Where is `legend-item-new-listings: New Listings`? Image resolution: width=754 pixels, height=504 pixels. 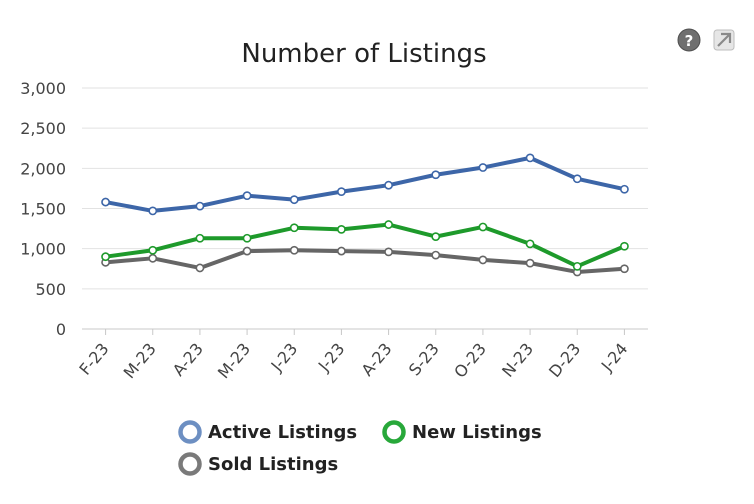 legend-item-new-listings: New Listings is located at coordinates (462, 432).